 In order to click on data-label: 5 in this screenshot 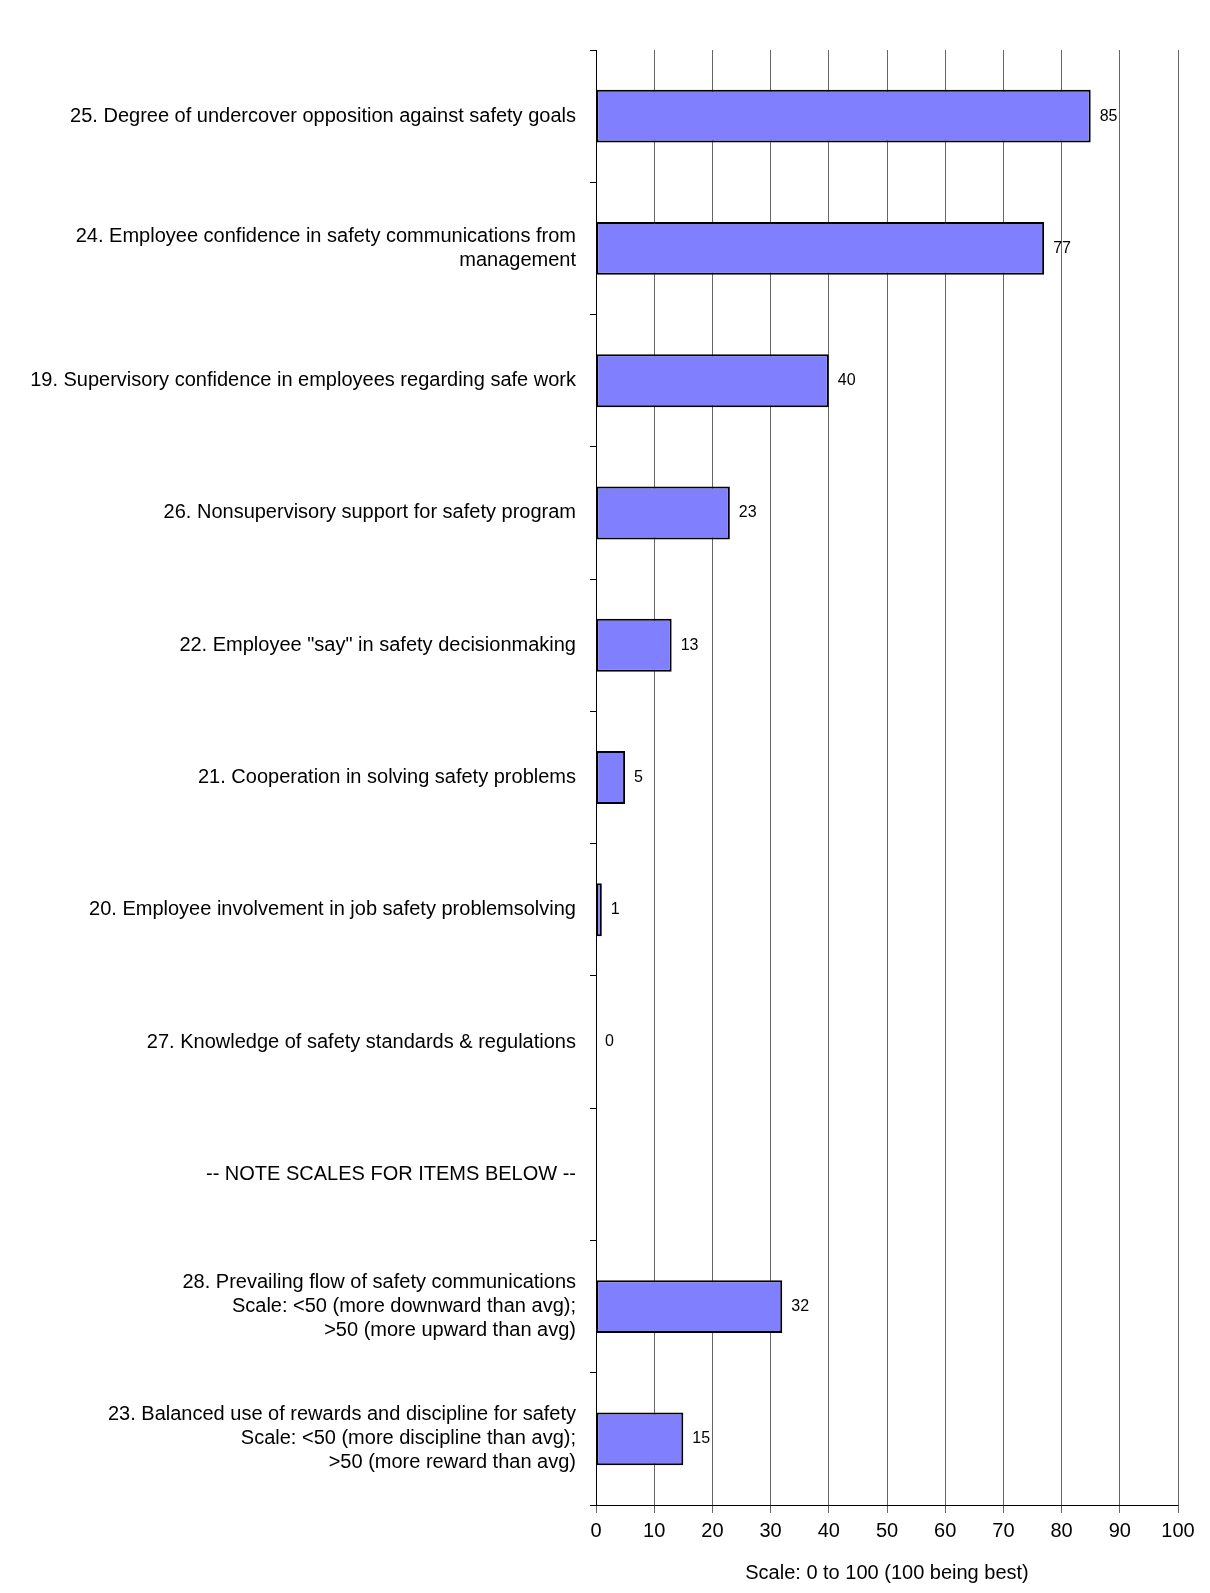, I will do `click(639, 776)`.